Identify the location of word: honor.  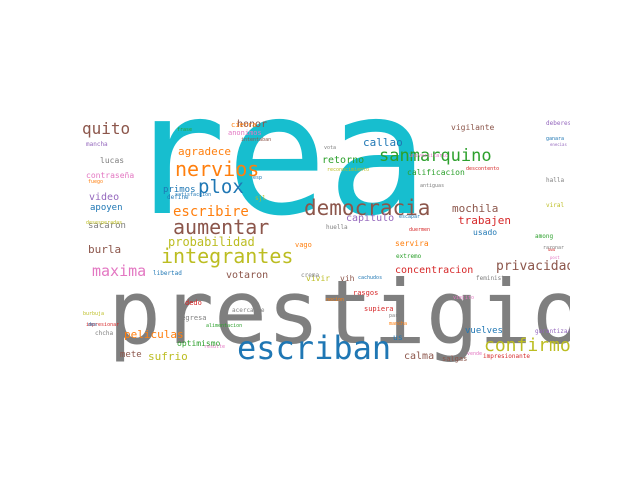
(252, 124).